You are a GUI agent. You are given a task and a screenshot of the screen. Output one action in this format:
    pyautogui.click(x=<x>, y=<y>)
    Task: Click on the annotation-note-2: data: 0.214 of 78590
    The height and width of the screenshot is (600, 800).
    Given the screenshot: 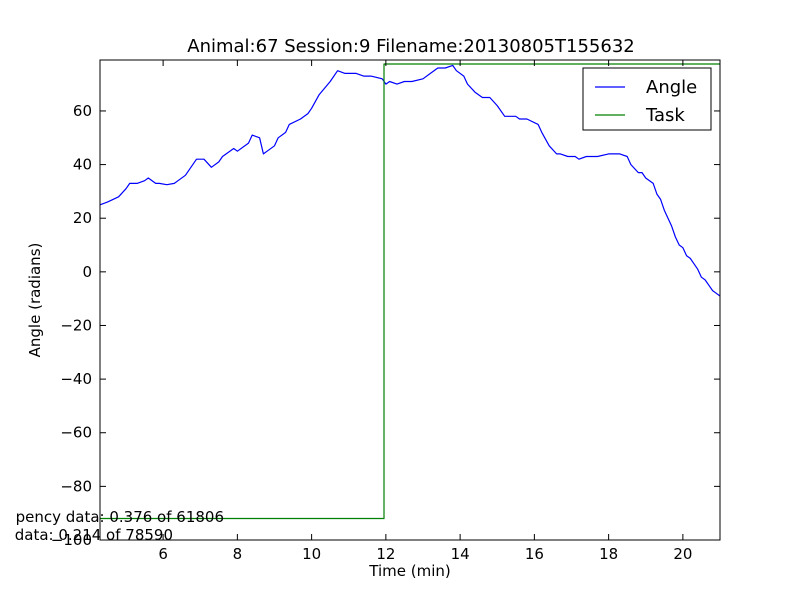 What is the action you would take?
    pyautogui.click(x=94, y=535)
    